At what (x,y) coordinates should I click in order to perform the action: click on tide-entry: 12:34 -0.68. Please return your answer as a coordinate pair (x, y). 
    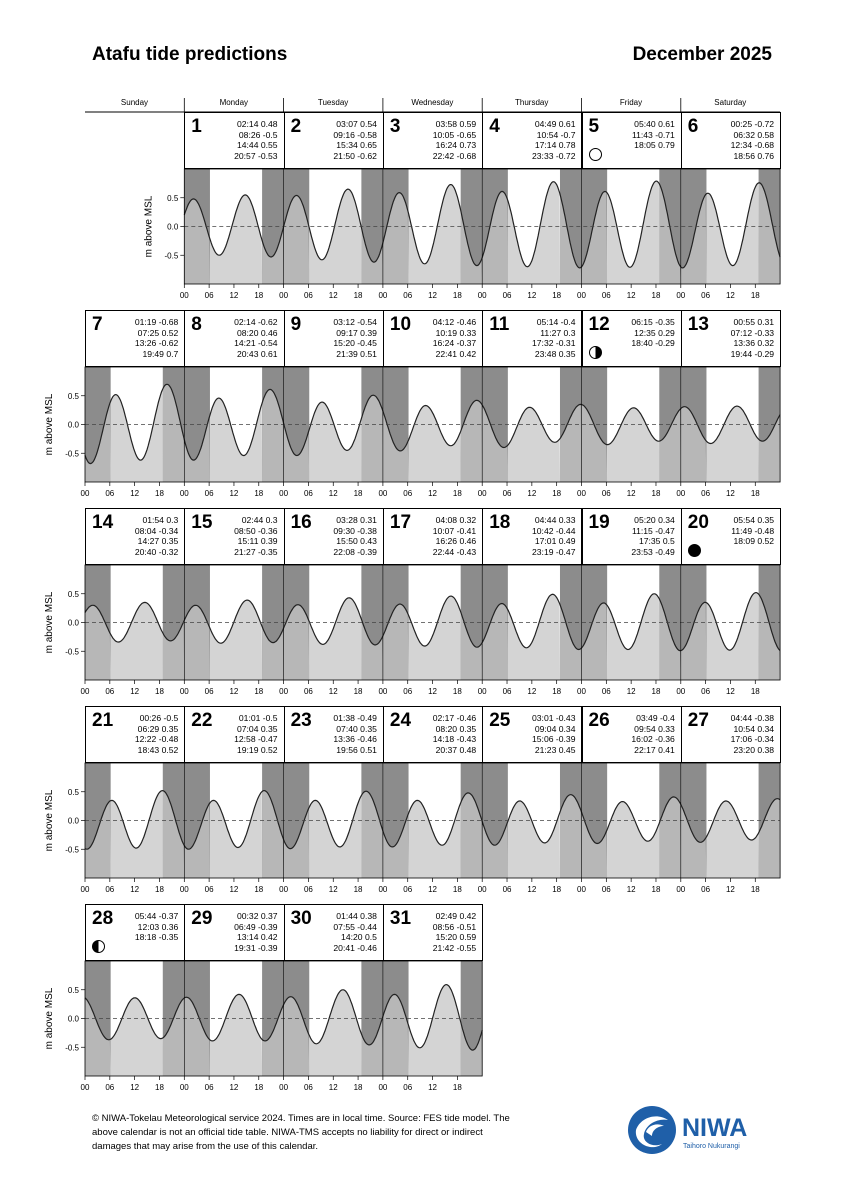
    Looking at the image, I should click on (752, 145).